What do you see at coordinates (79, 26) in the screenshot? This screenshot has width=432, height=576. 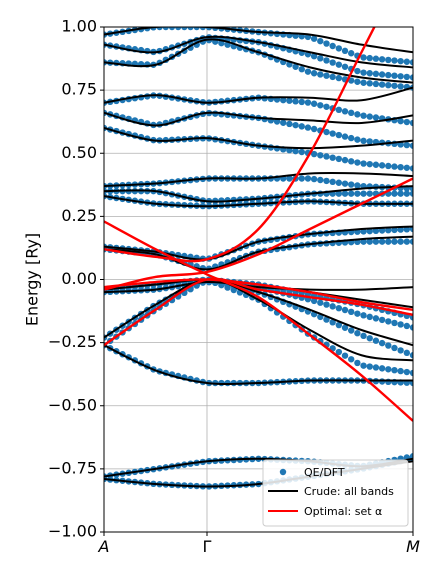 I see `y-tick-label-8: 1.00` at bounding box center [79, 26].